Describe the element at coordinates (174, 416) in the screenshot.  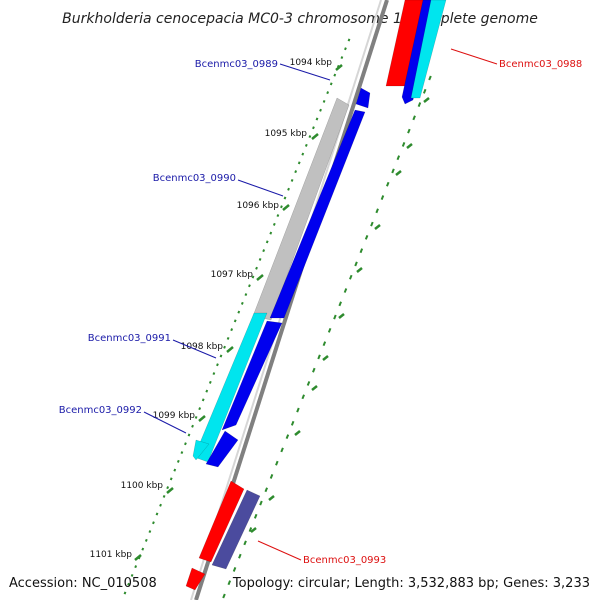
I see `kbp-label-1099: 1099 kbp` at that location.